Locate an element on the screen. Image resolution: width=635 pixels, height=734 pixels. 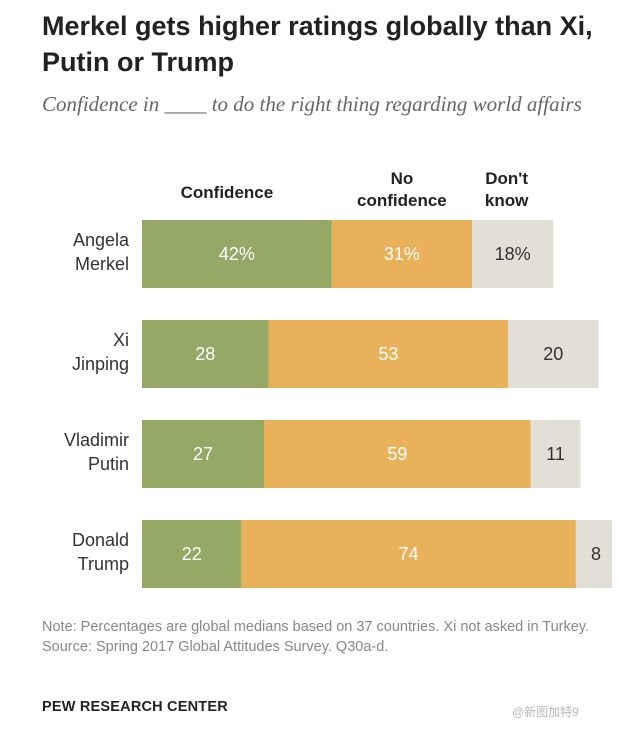
data-label: 28 is located at coordinates (205, 354).